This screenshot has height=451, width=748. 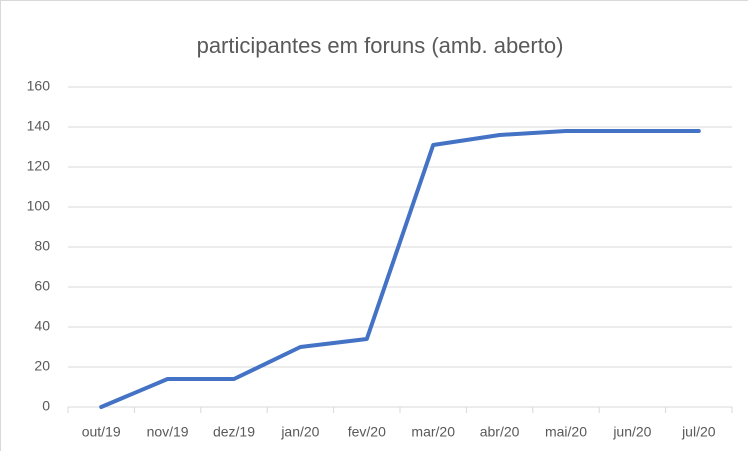 I want to click on y-tick-label: 60, so click(x=42, y=286).